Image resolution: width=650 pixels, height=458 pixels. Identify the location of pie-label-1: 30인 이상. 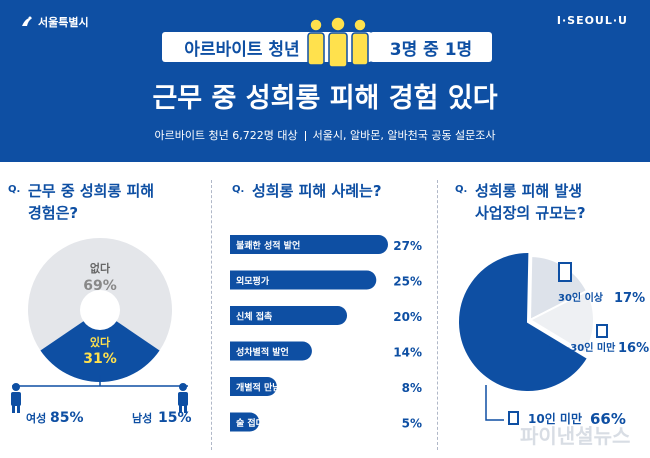
(581, 297).